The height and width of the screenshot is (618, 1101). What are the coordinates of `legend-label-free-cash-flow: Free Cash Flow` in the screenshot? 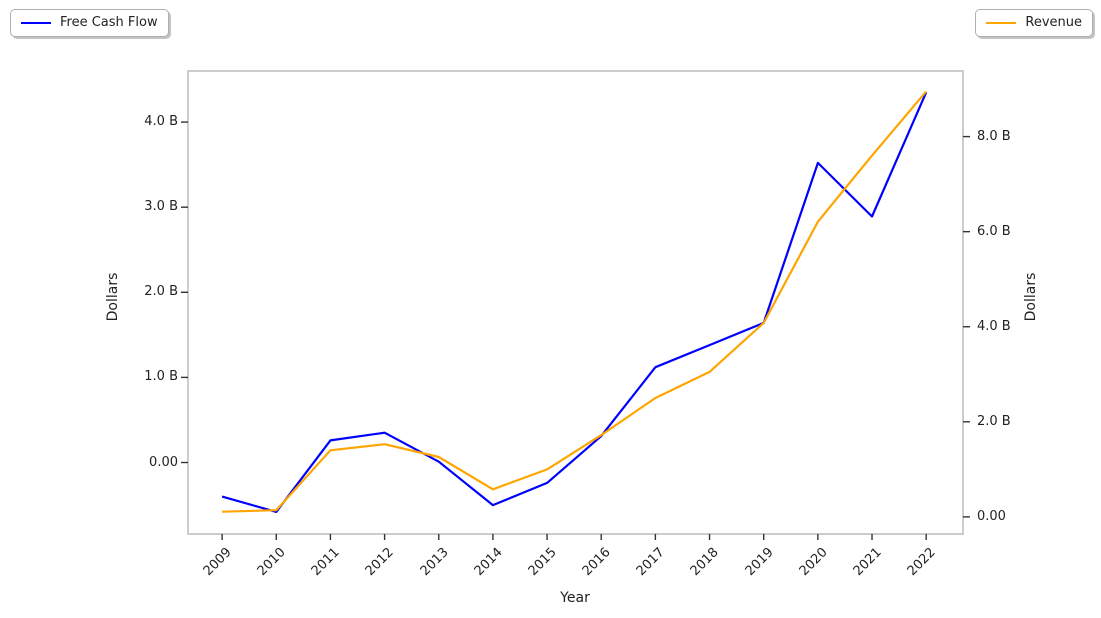 It's located at (109, 22).